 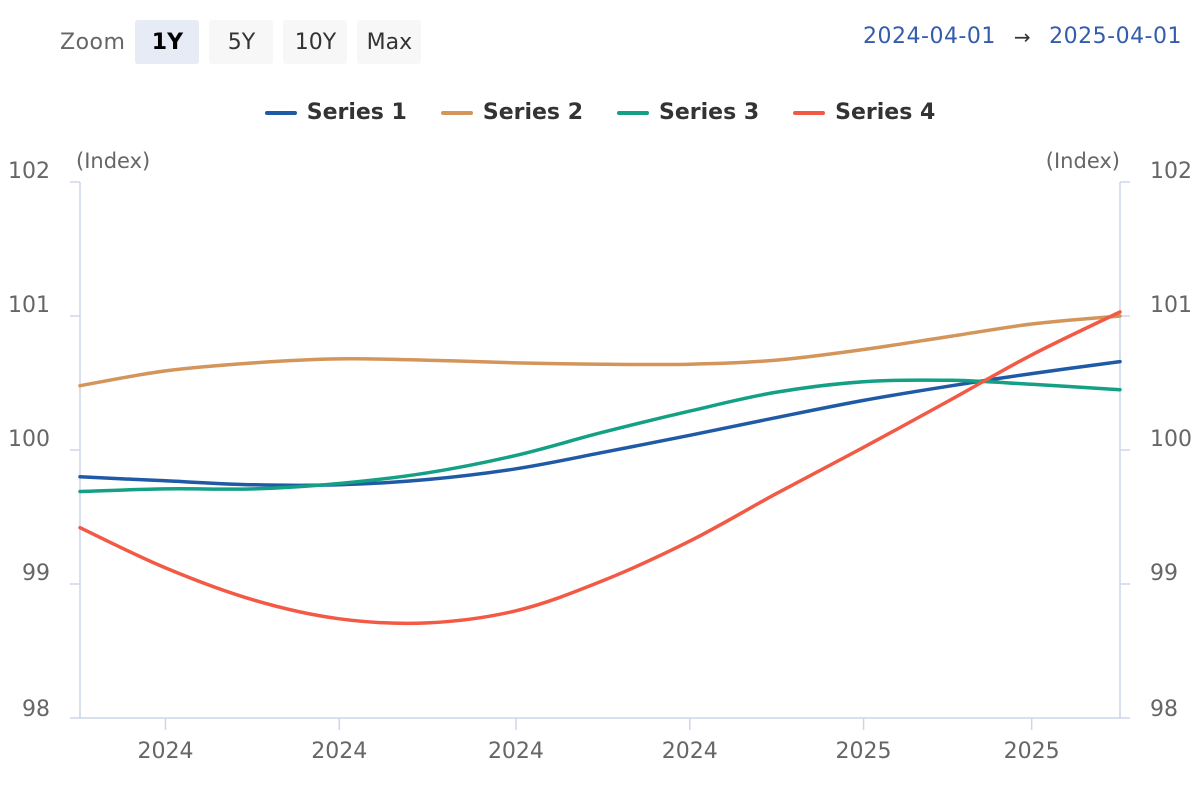 I want to click on y-tick-label-right: 98, so click(x=1164, y=709).